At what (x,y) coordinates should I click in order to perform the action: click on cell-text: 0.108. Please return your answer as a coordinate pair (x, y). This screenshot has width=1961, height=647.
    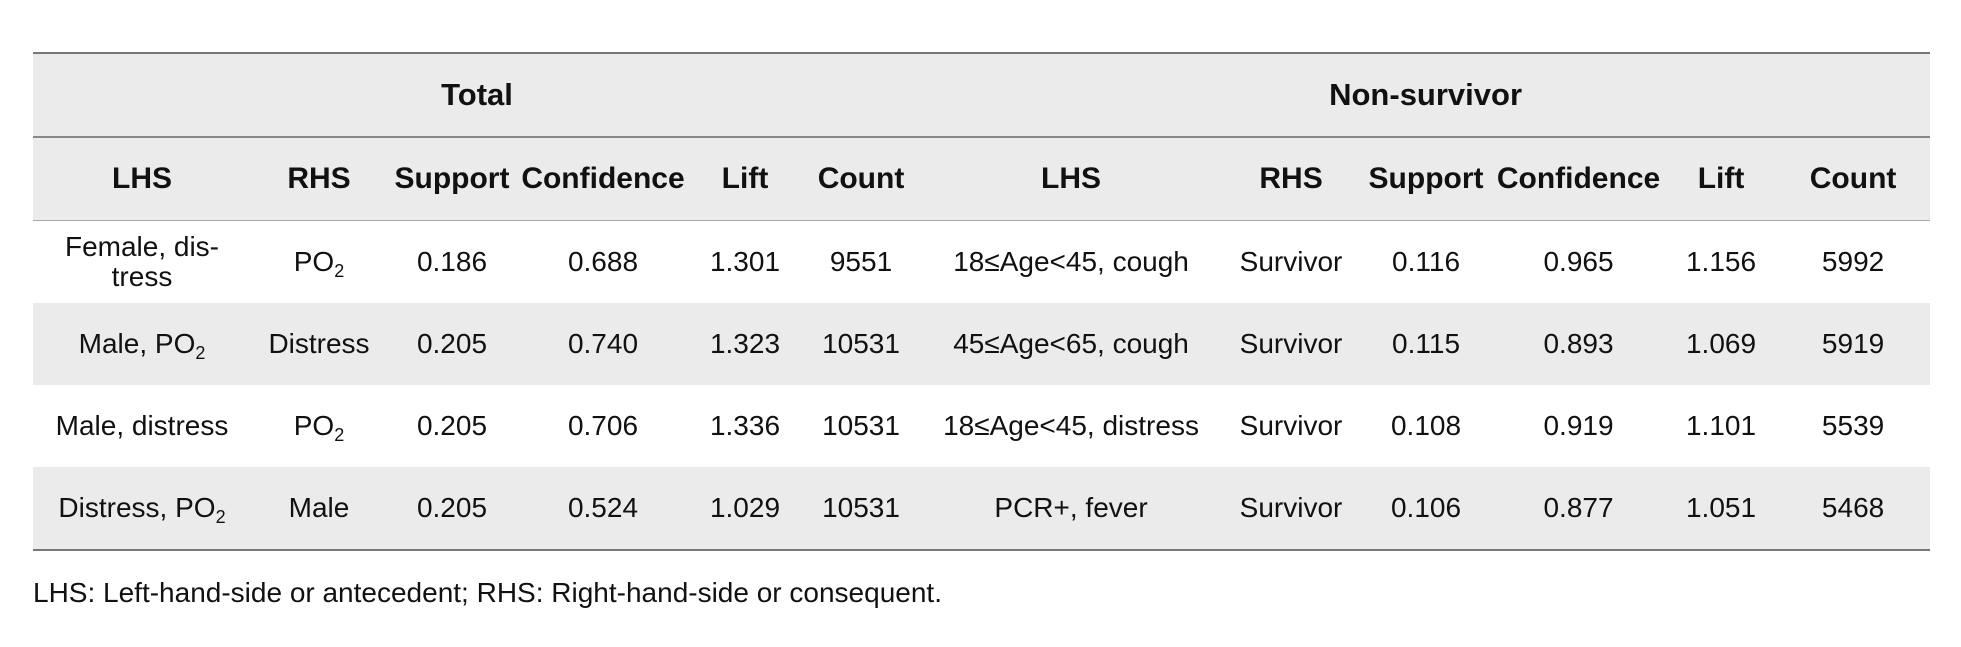
    Looking at the image, I should click on (1426, 425).